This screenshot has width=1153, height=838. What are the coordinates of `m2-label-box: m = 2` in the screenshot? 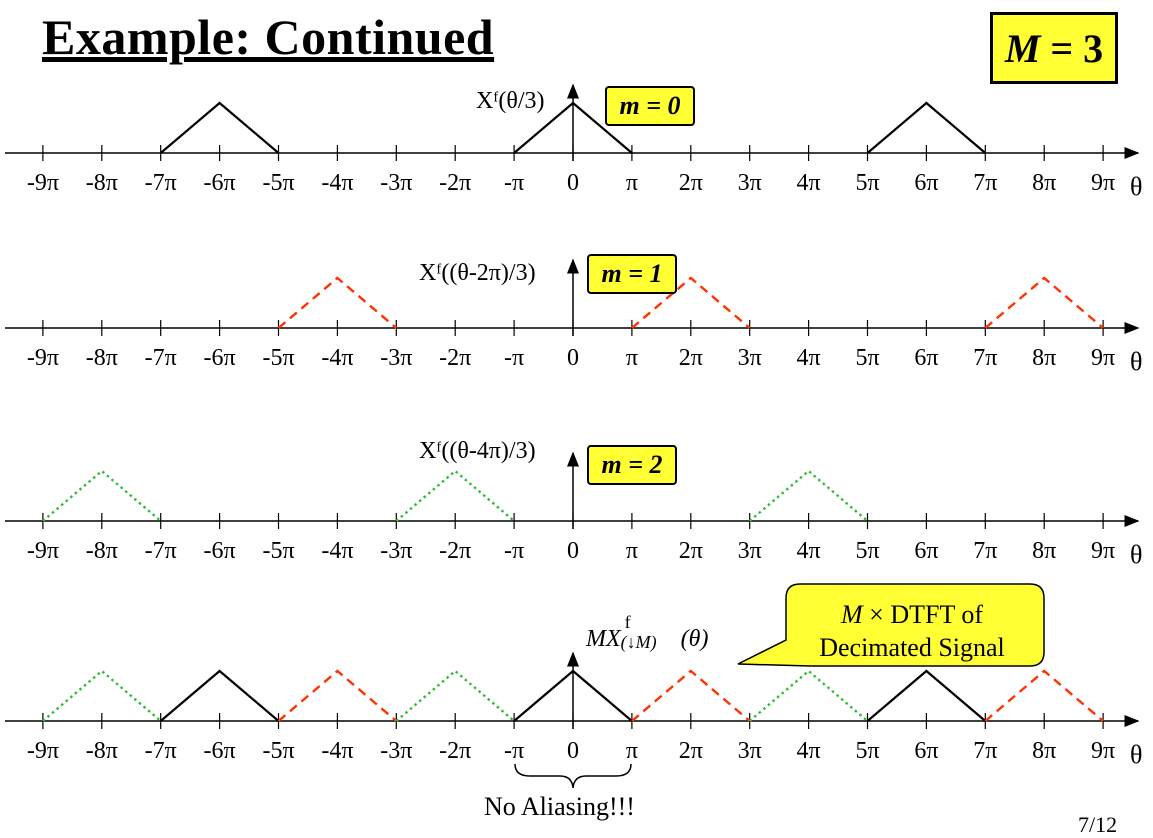 It's located at (632, 465).